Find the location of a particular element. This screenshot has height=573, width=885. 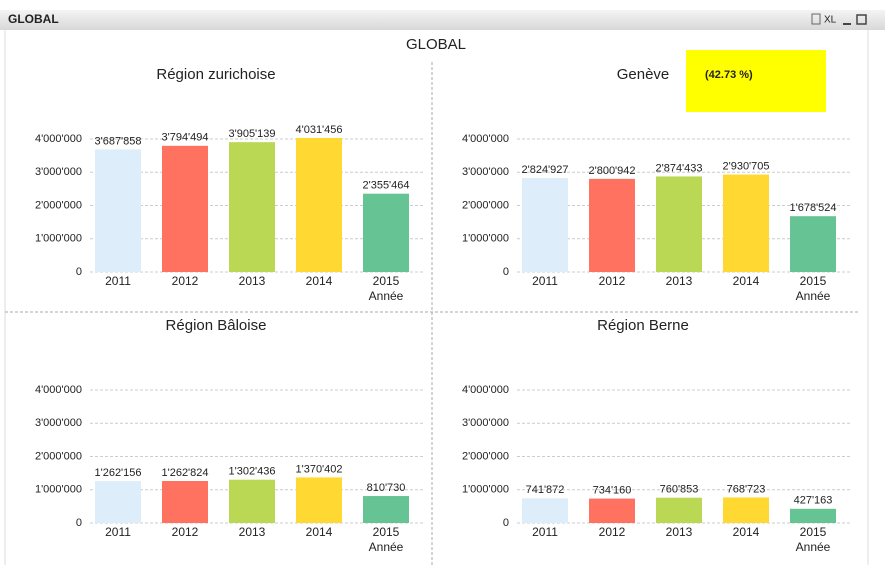

maximize-button is located at coordinates (861, 19).